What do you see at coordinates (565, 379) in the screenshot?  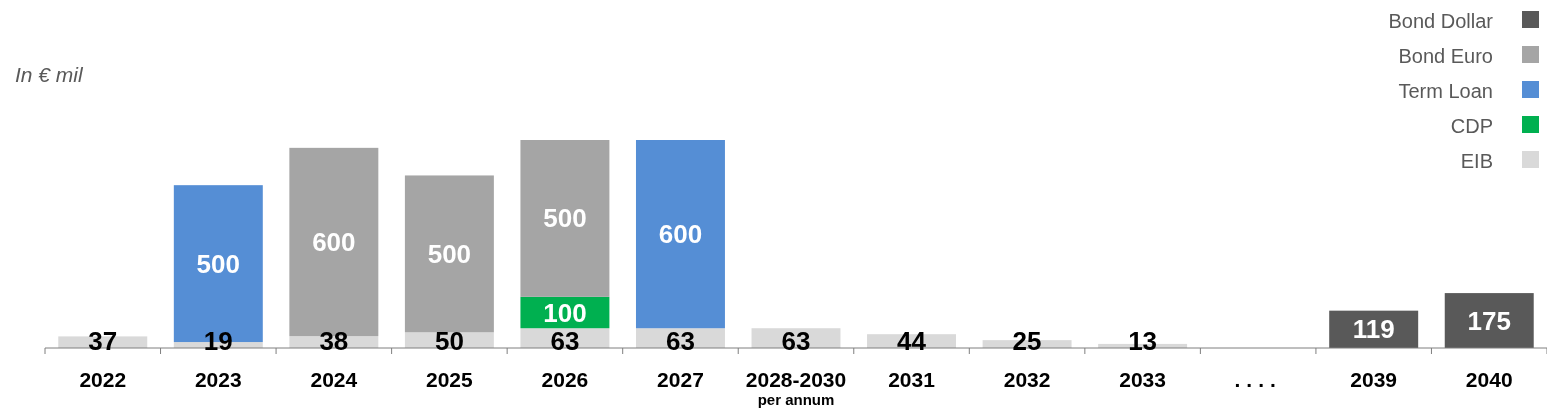 I see `x-tick-label: 2026` at bounding box center [565, 379].